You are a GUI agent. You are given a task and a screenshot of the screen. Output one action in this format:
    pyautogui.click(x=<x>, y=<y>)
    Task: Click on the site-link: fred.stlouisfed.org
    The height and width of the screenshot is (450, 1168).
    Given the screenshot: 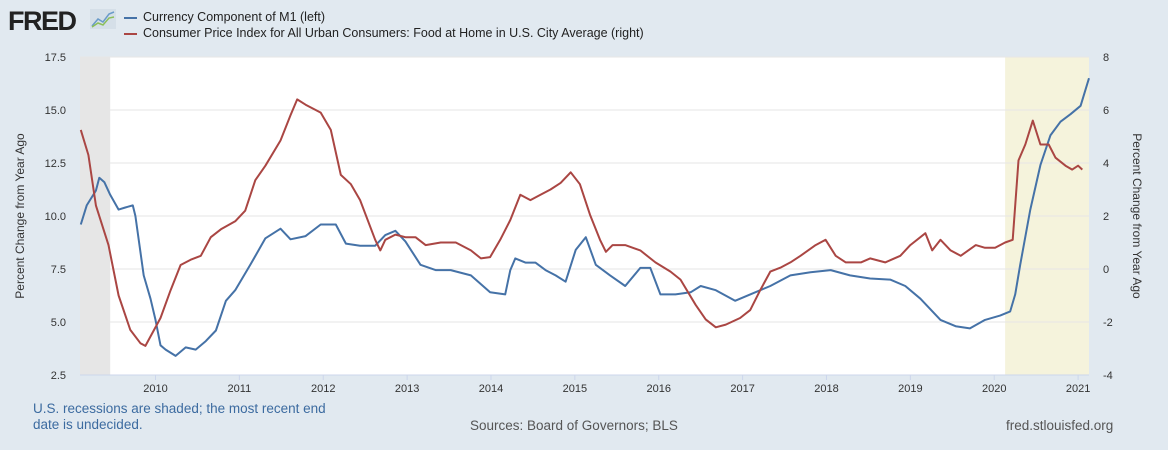 What is the action you would take?
    pyautogui.click(x=1060, y=425)
    